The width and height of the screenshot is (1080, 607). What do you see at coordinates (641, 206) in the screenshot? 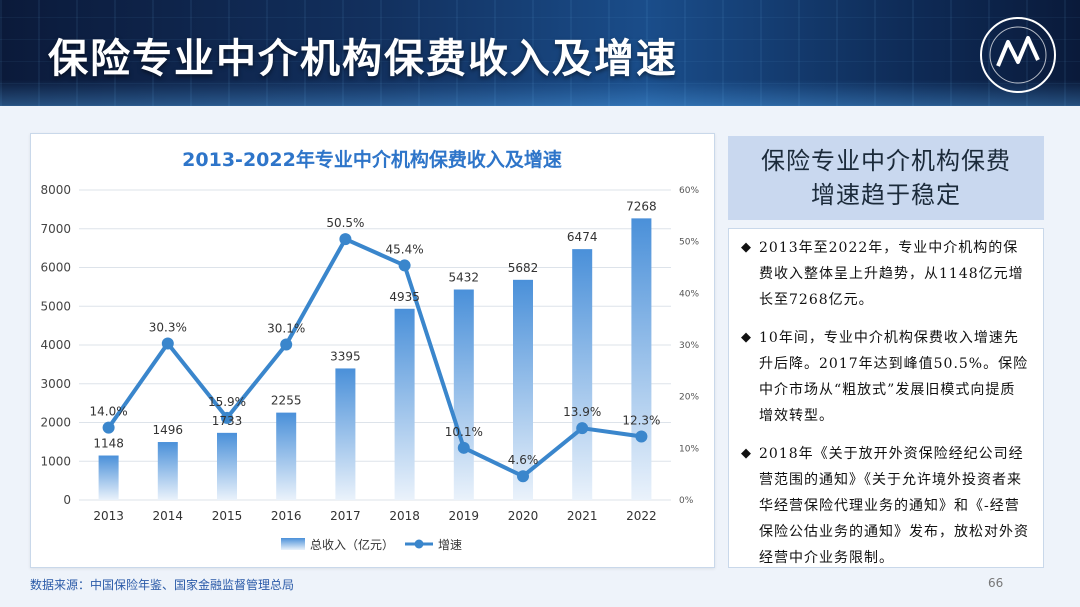
I see `bar-value-label: 7268` at bounding box center [641, 206].